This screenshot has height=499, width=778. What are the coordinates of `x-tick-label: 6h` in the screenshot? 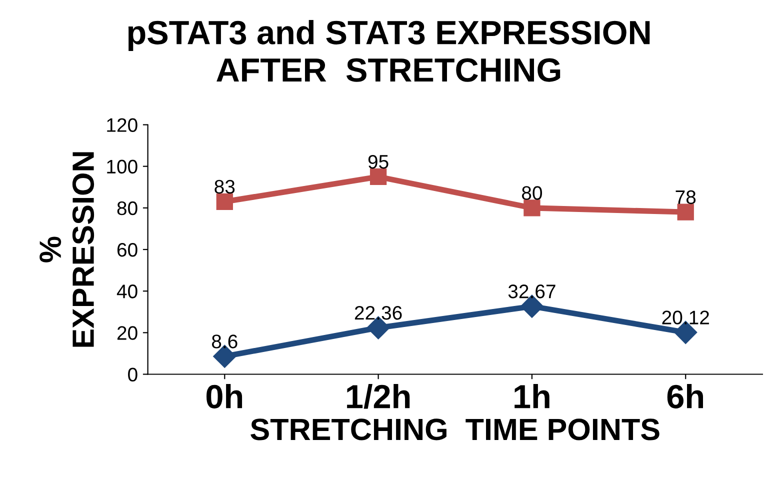 It's located at (685, 396).